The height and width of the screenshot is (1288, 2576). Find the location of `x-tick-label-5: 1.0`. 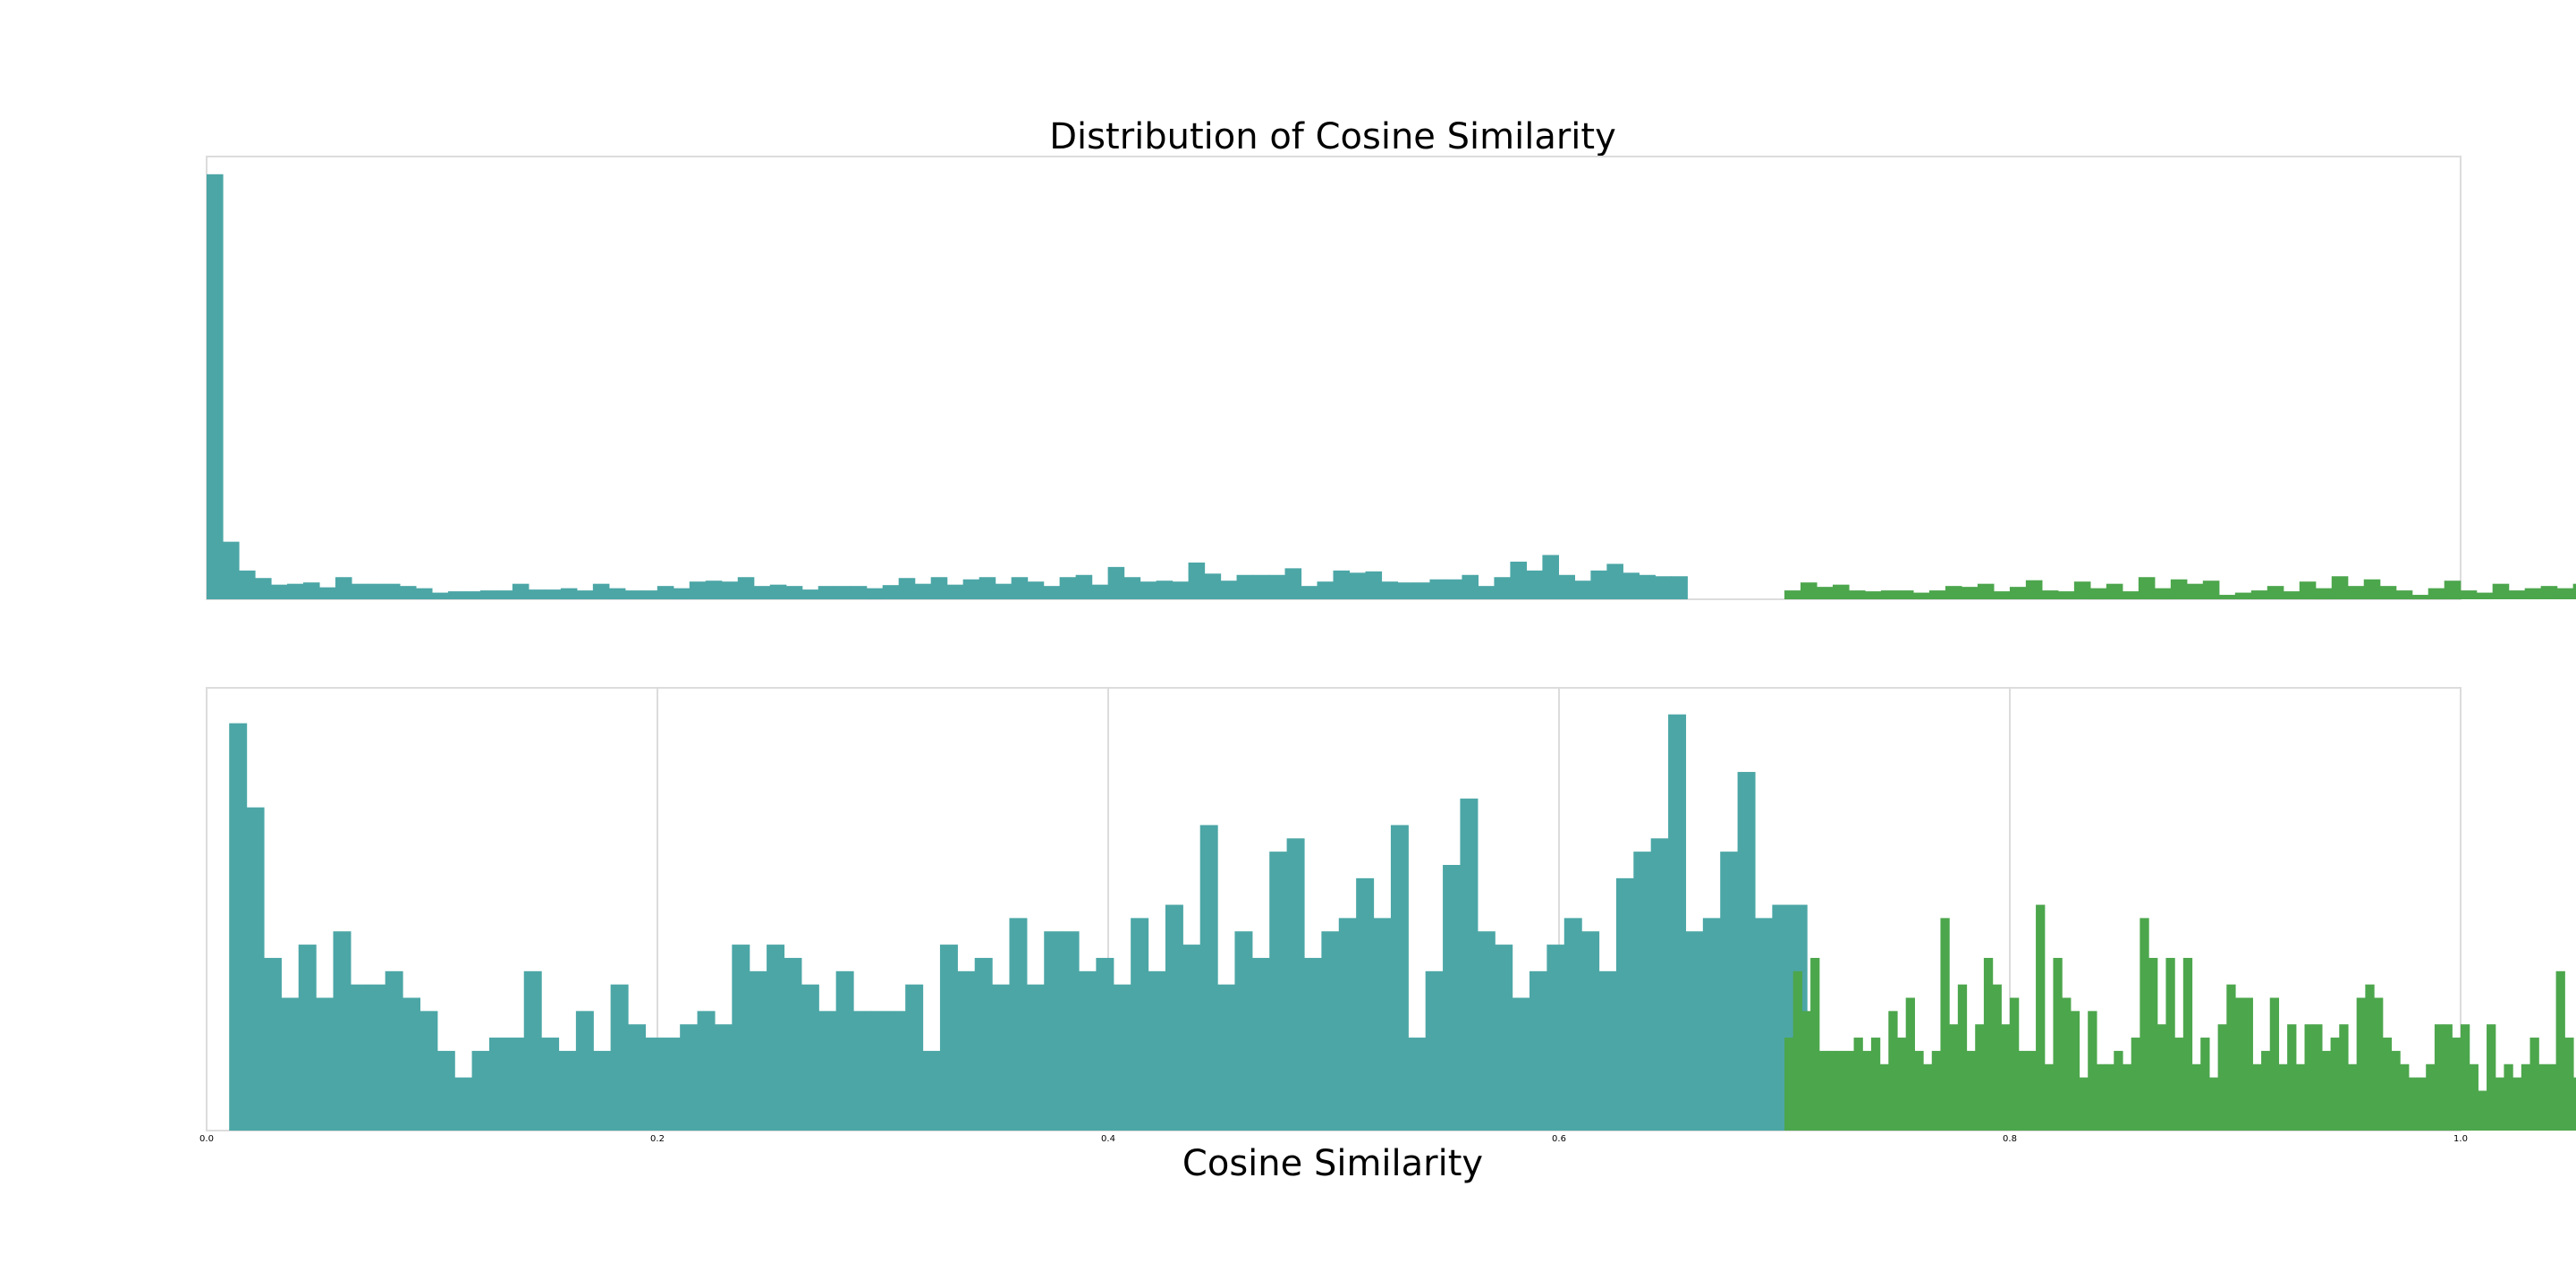

x-tick-label-5: 1.0 is located at coordinates (2460, 1139).